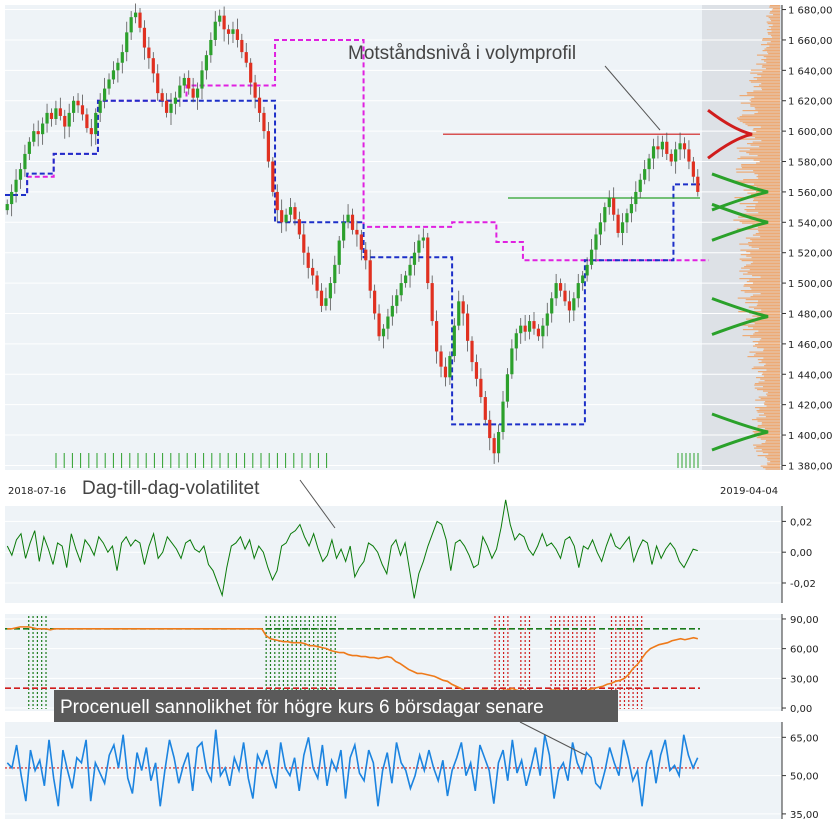 This screenshot has height=823, width=836. Describe the element at coordinates (317, 504) in the screenshot. I see `volatility-pointer` at that location.